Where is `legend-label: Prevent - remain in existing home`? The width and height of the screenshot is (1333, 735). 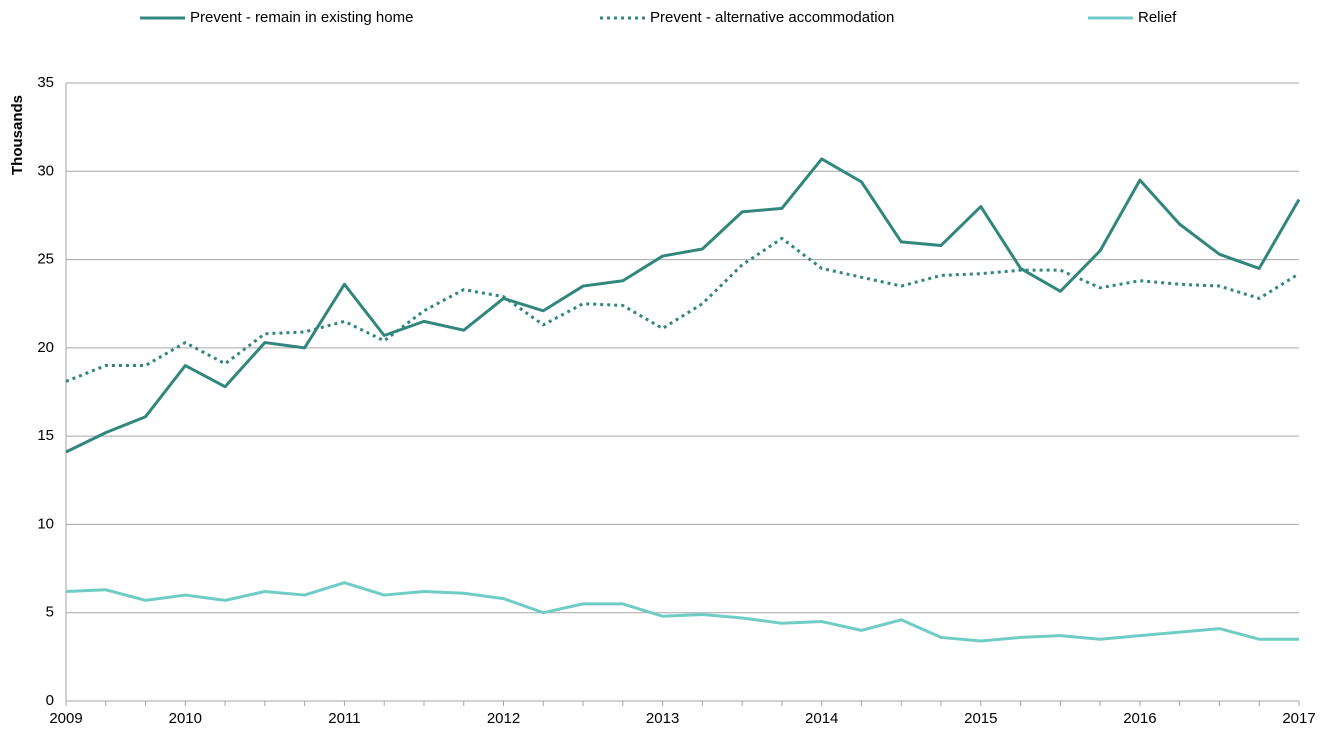
legend-label: Prevent - remain in existing home is located at coordinates (301, 17).